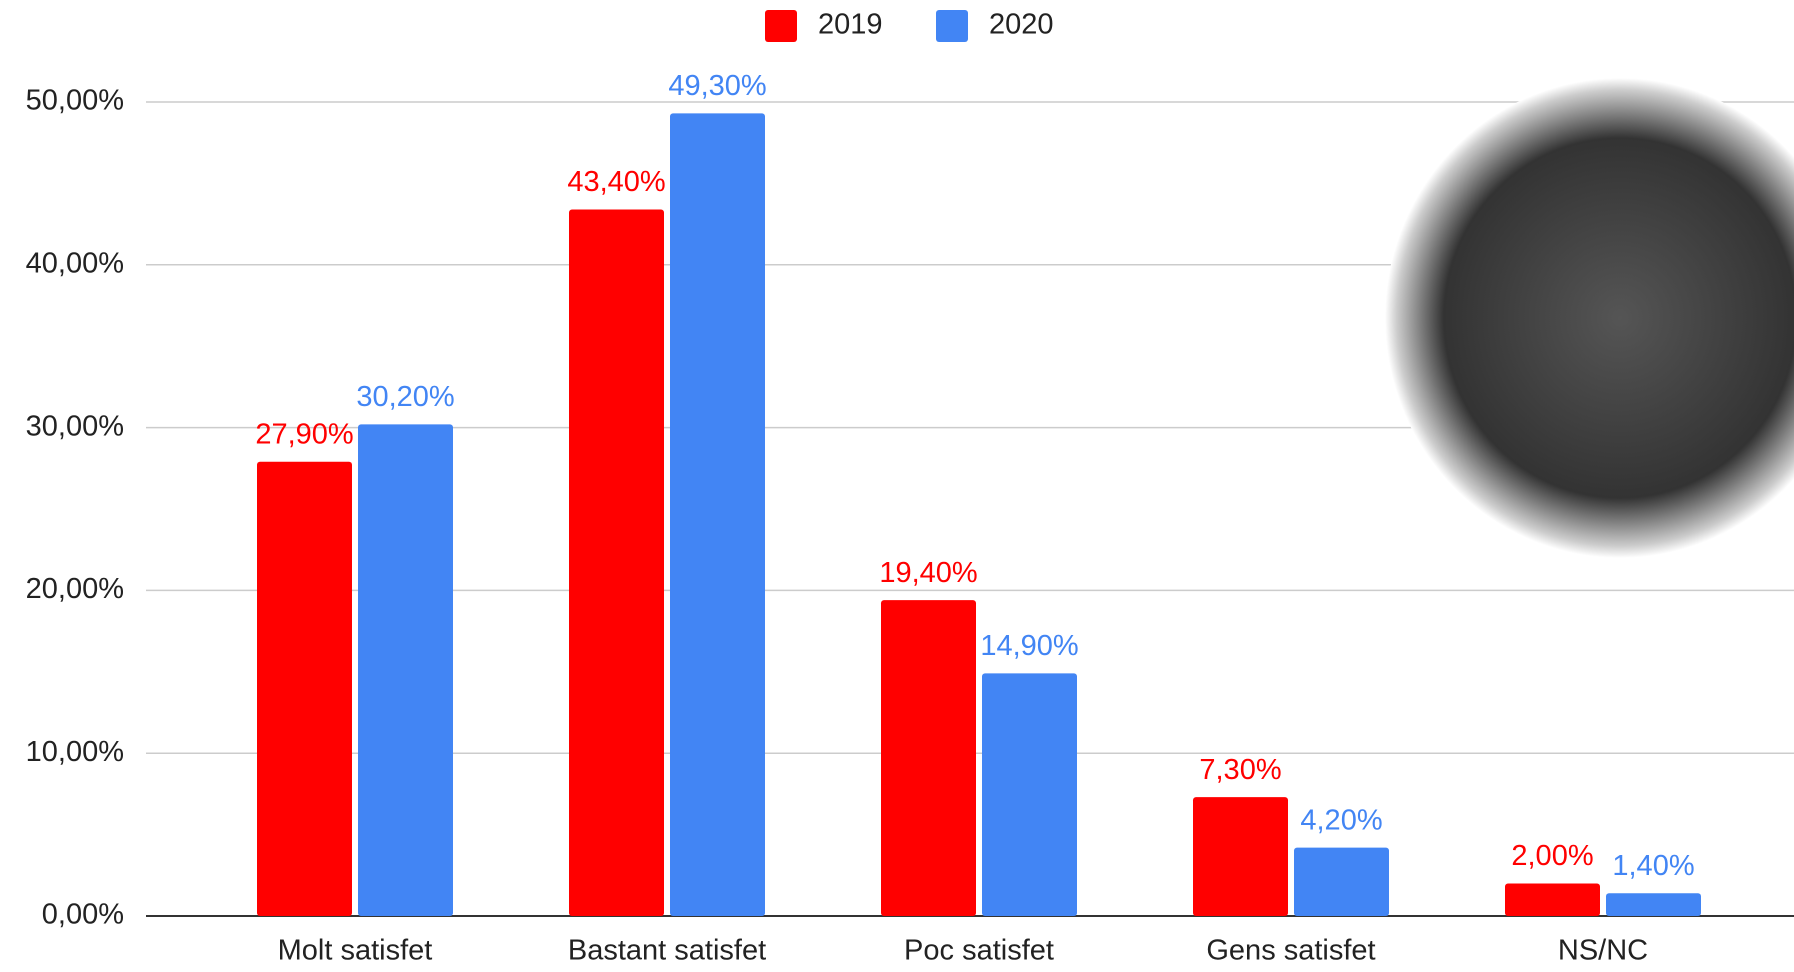  Describe the element at coordinates (1589, 318) in the screenshot. I see `photo` at that location.